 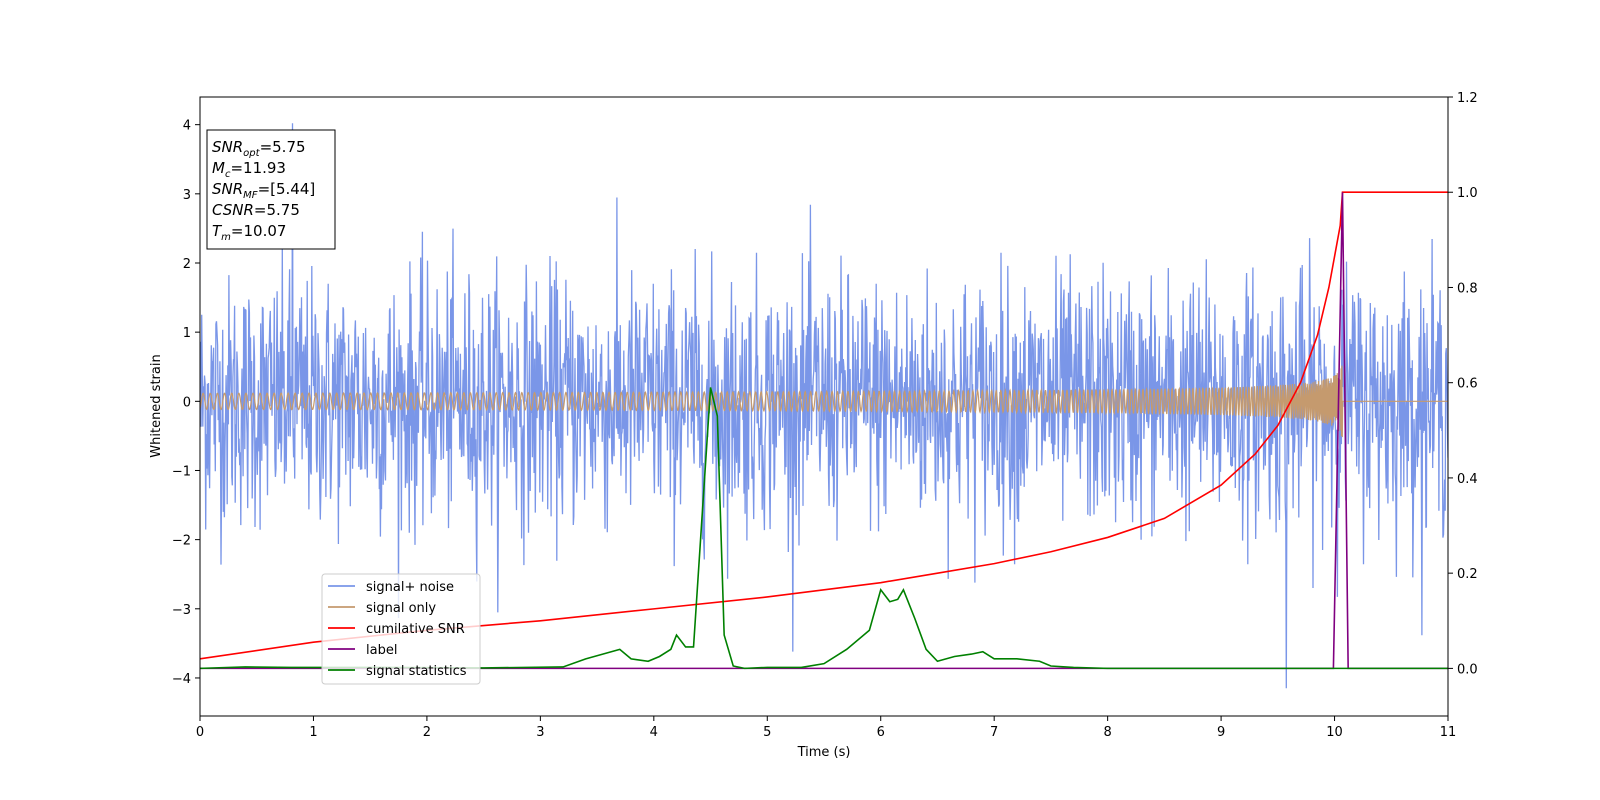 I want to click on y-tick-label: −3, so click(x=181, y=610).